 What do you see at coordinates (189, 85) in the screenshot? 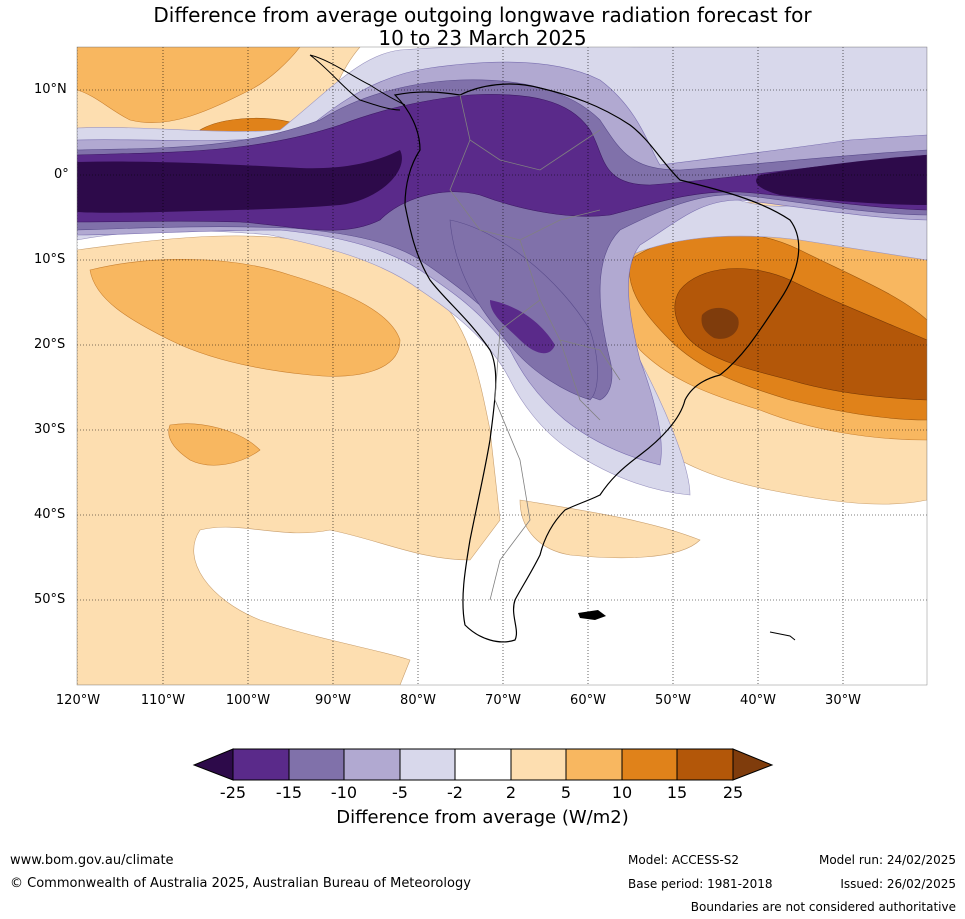
I see `anomaly-pos5-north-pacific` at bounding box center [189, 85].